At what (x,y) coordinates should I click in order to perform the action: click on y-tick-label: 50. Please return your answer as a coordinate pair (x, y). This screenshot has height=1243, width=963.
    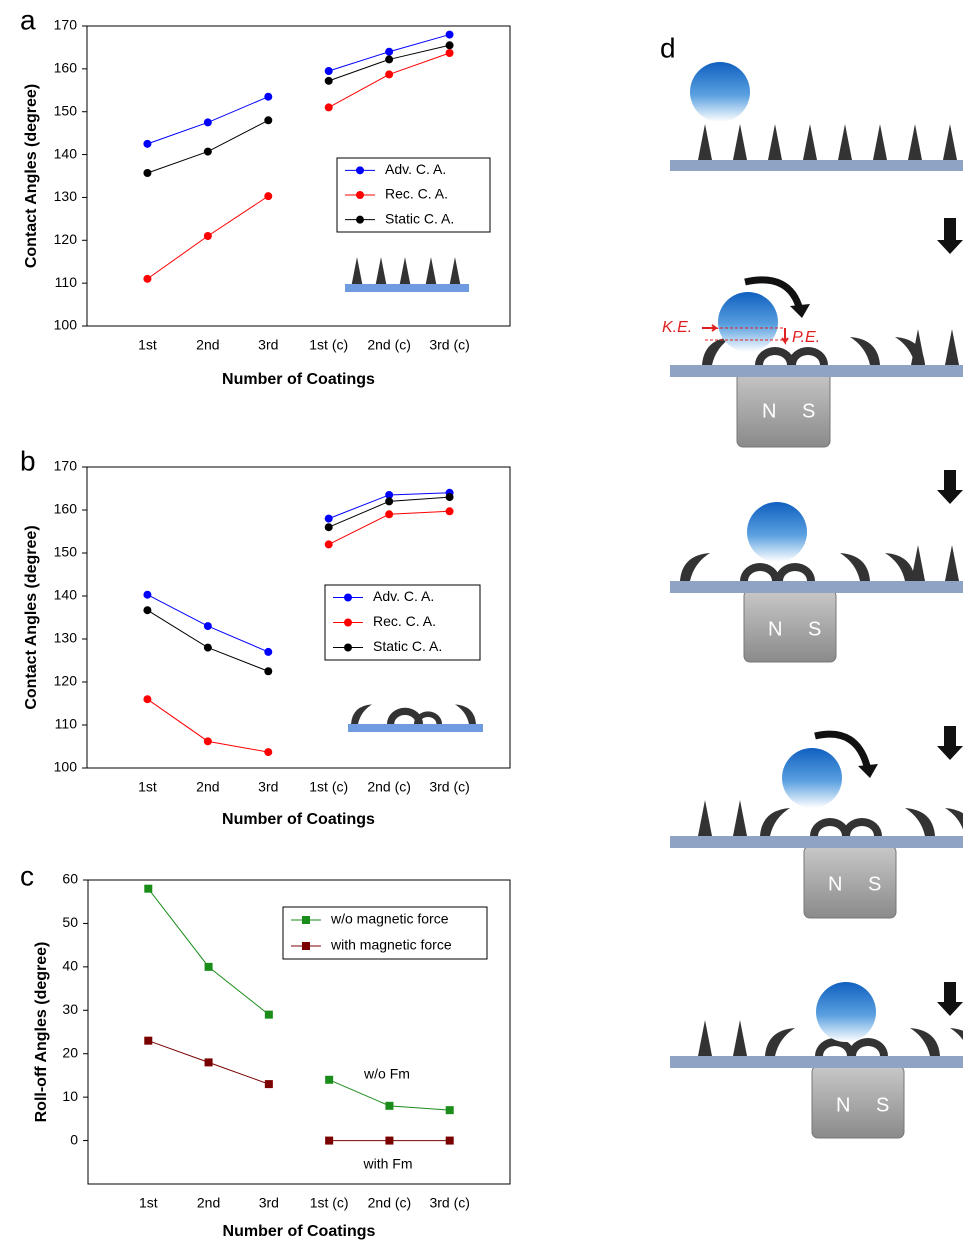
    Looking at the image, I should click on (70, 922).